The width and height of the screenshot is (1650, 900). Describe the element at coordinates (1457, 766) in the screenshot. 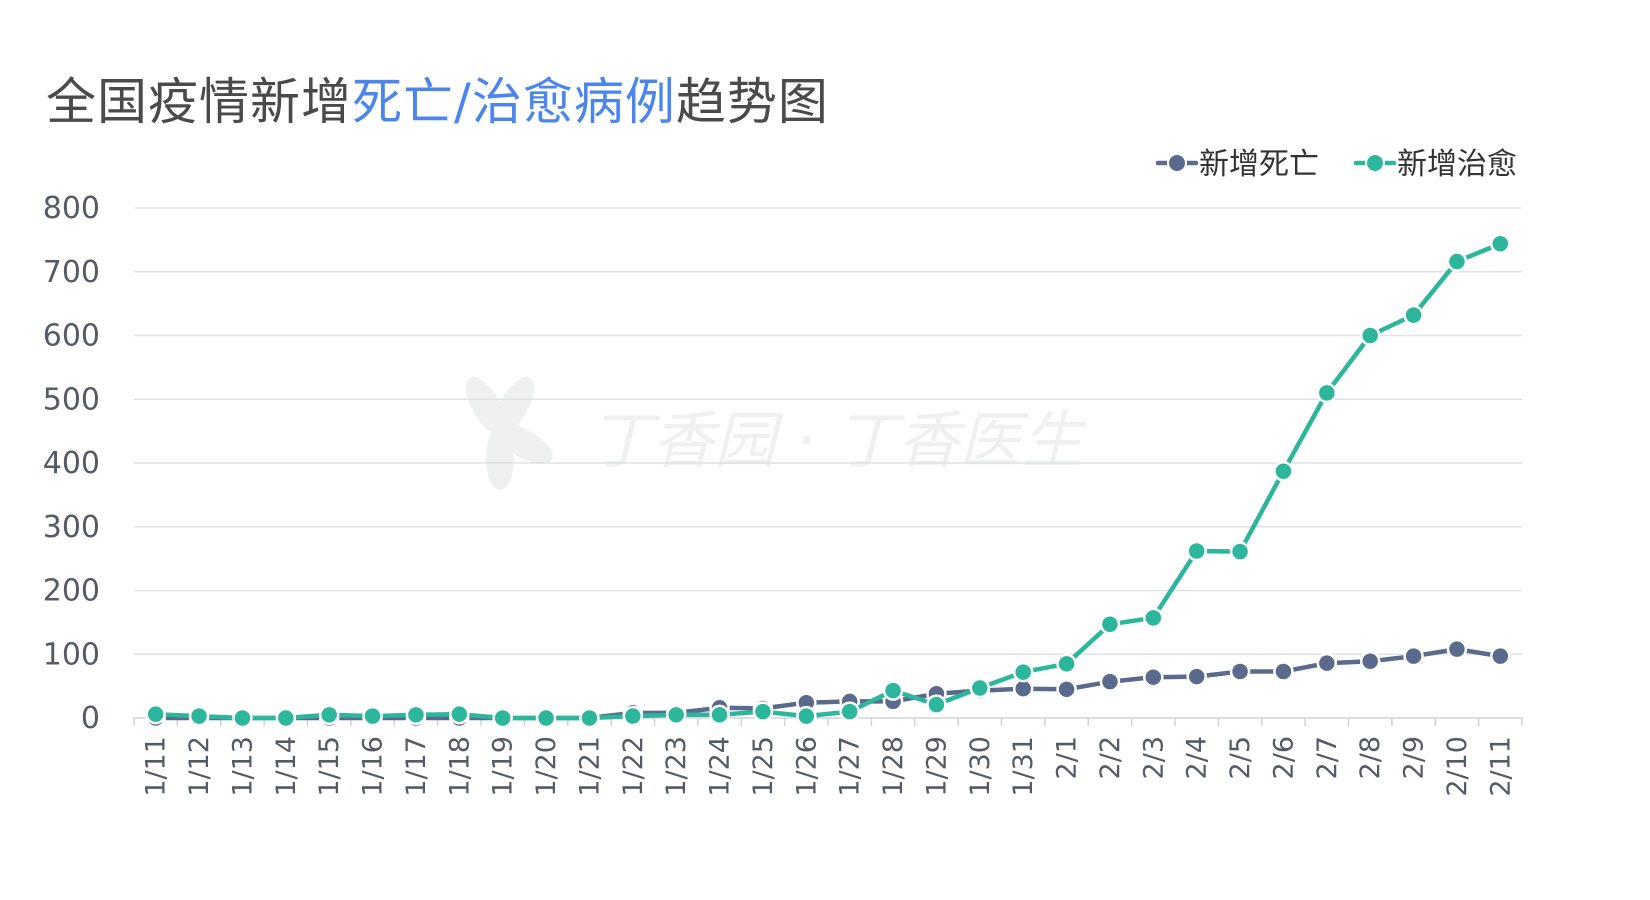

I see `x-tick-label: 2/10` at that location.